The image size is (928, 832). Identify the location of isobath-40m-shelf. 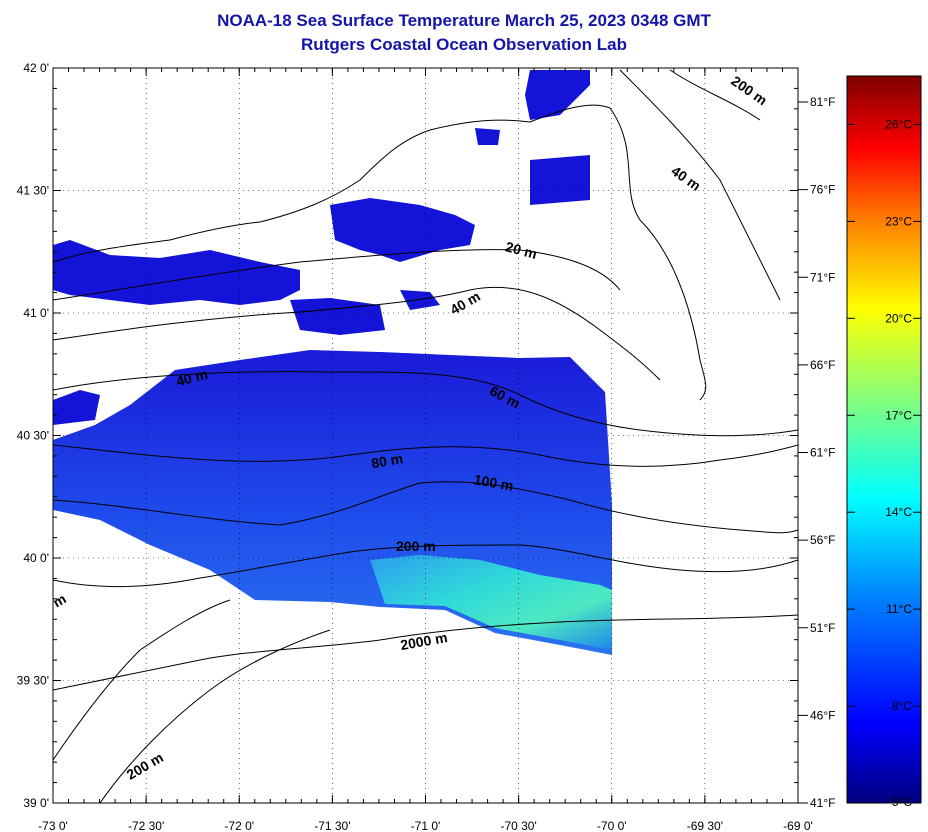
(357, 333).